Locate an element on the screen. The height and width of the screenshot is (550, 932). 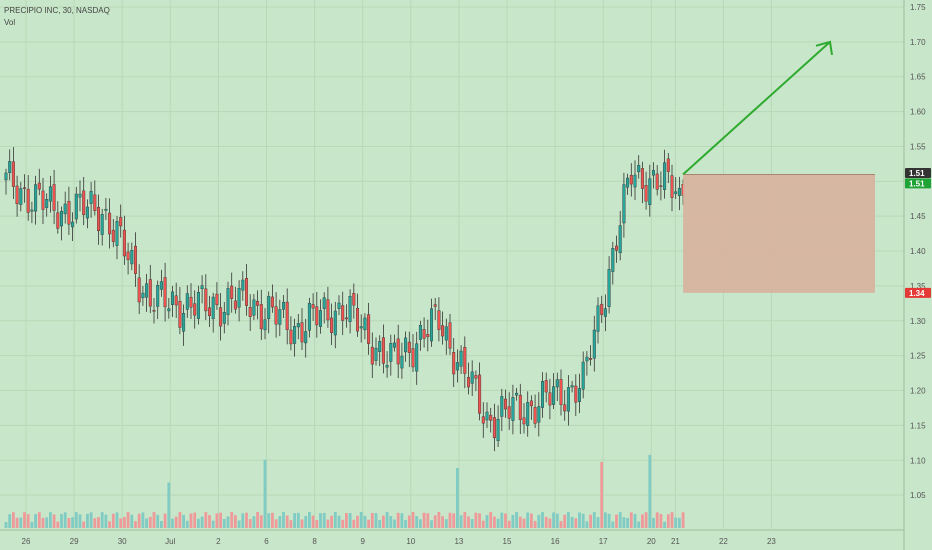
stop-loss-zone is located at coordinates (779, 233).